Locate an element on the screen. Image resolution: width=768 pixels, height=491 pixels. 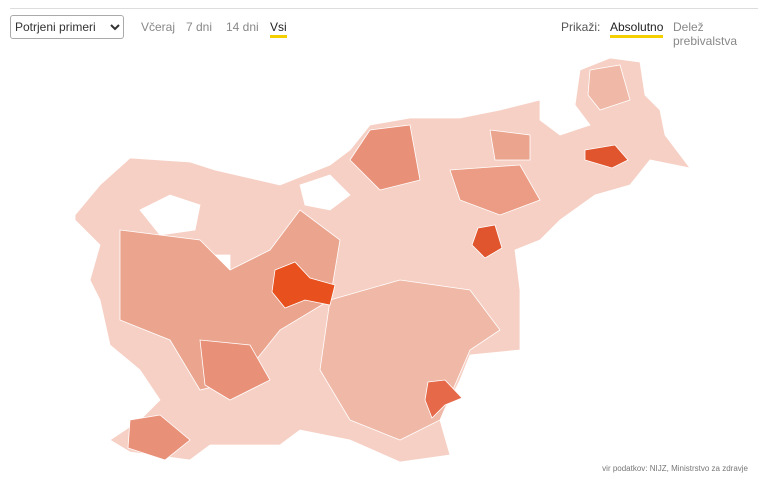
divider is located at coordinates (384, 8).